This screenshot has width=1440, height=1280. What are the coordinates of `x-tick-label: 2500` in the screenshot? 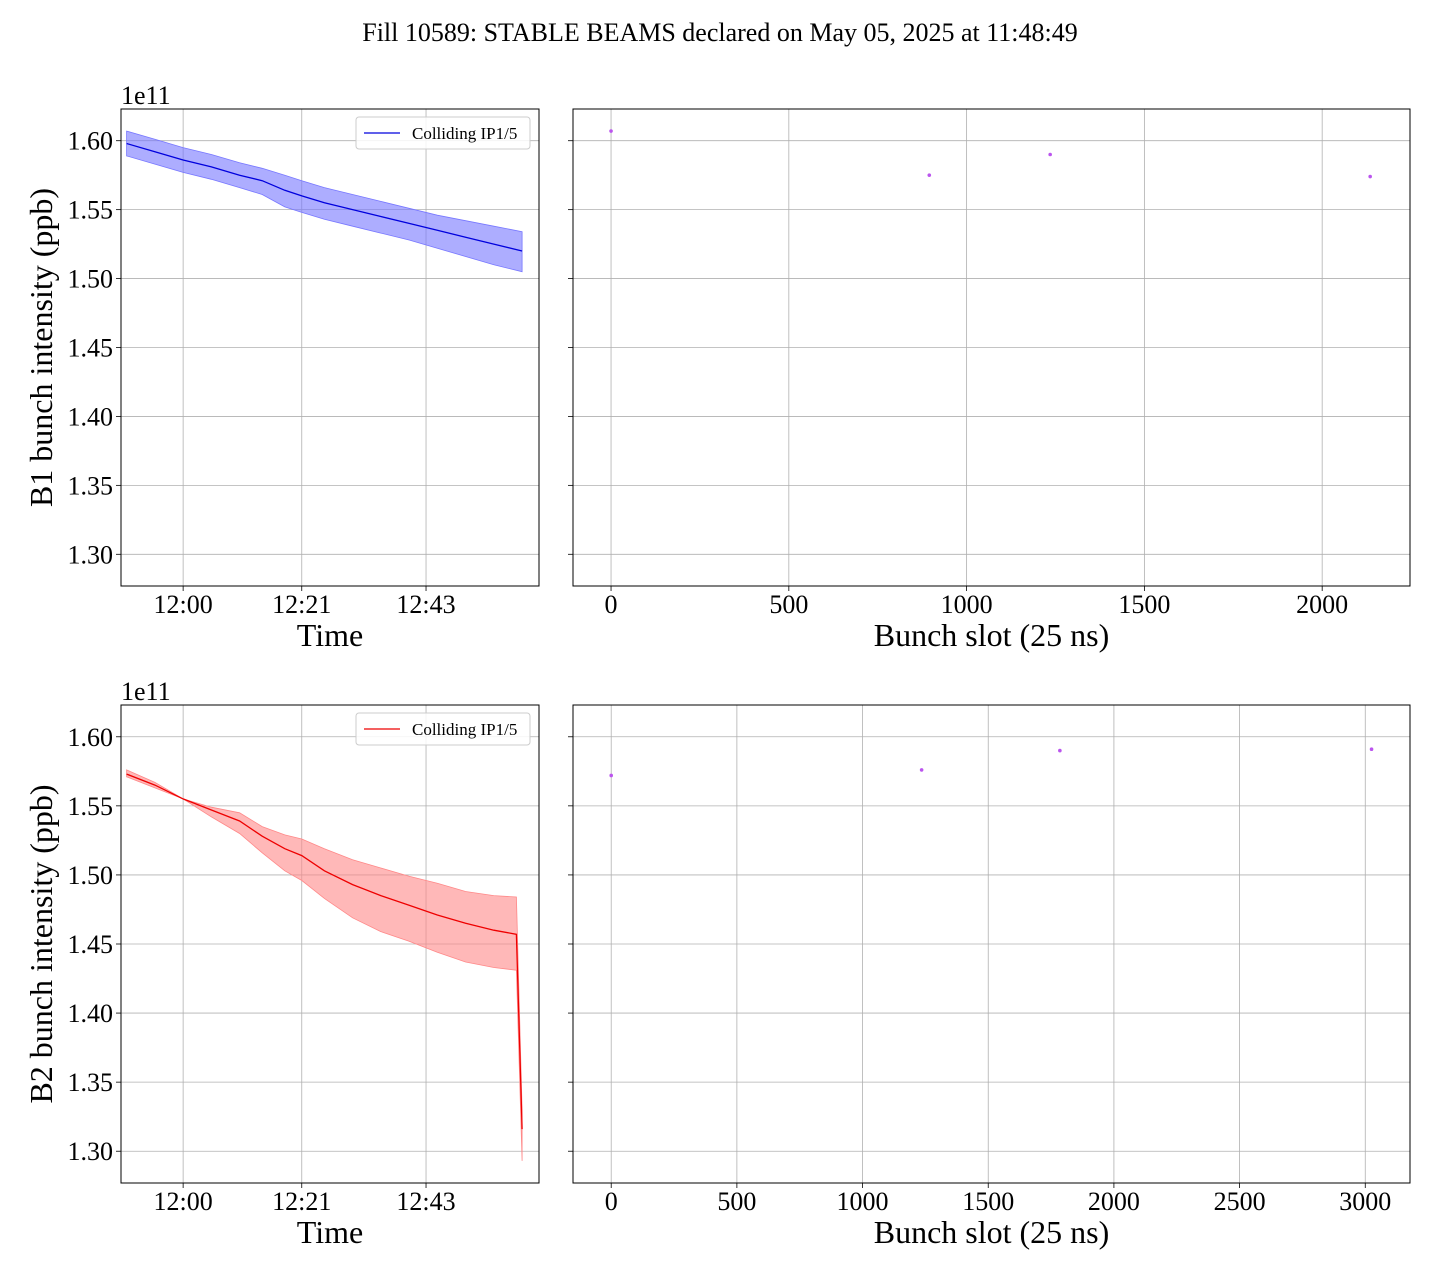 It's located at (1240, 1201).